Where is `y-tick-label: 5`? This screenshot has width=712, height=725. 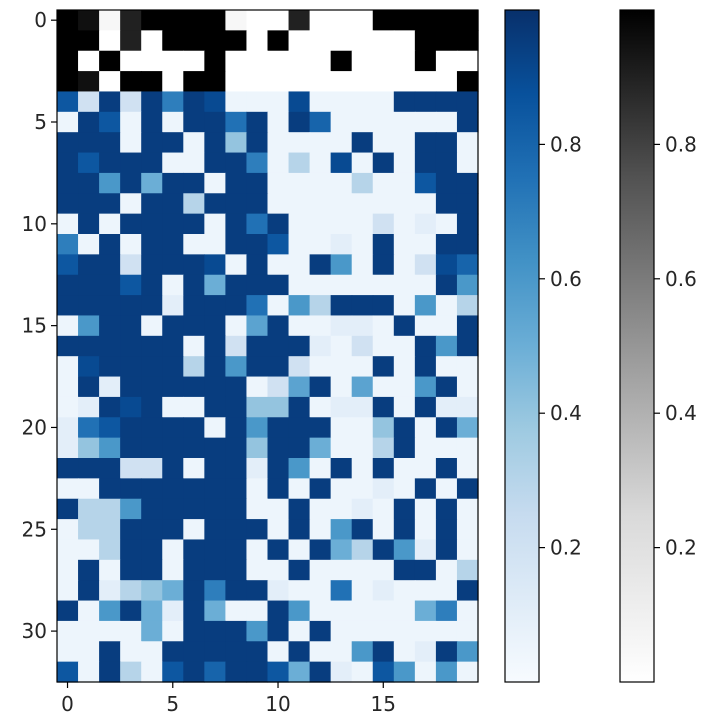 y-tick-label: 5 is located at coordinates (40, 122).